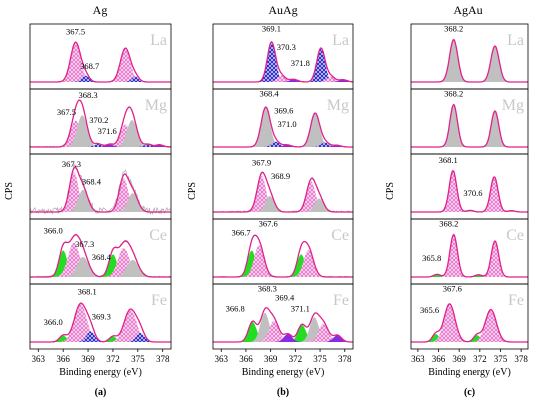  I want to click on raw-data-trace, so click(100, 189).